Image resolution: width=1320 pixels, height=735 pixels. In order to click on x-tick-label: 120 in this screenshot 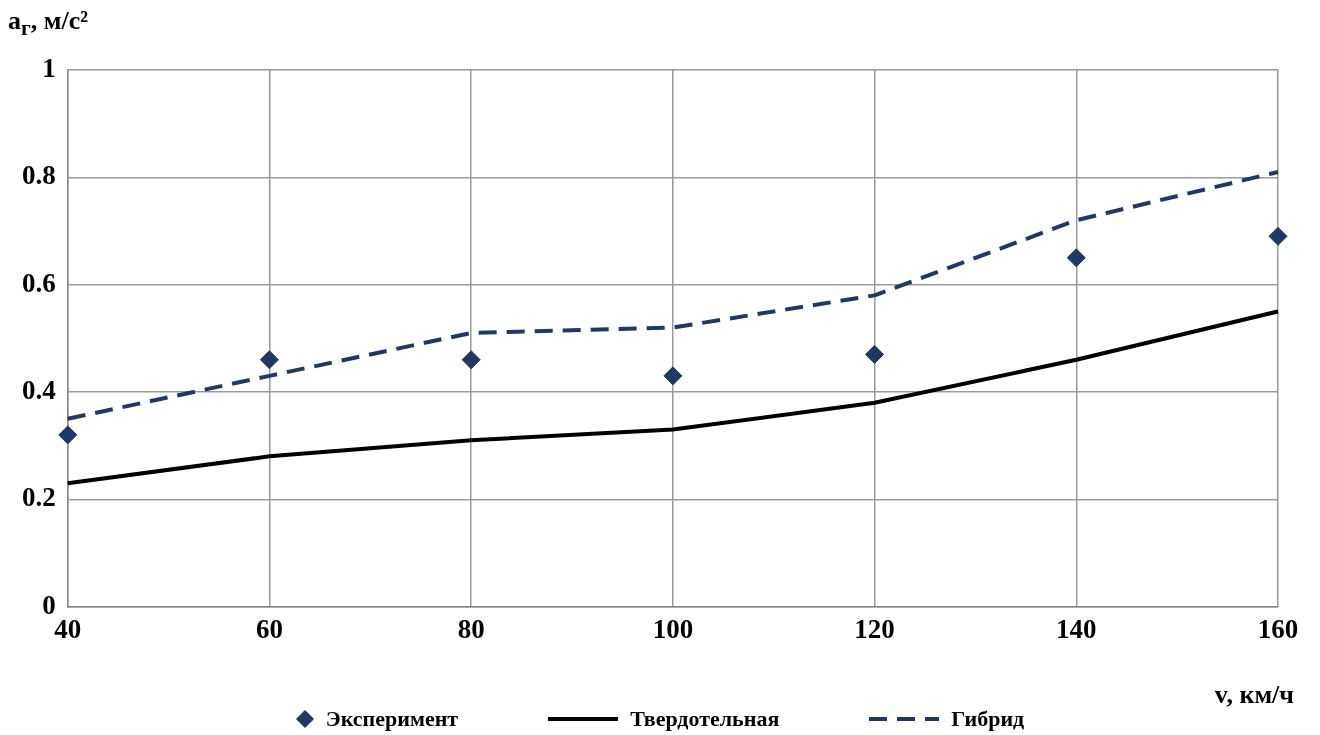, I will do `click(874, 628)`.